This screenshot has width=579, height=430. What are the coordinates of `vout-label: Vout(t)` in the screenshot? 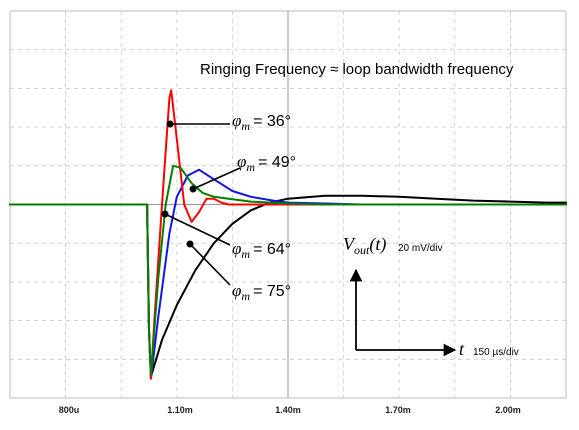 It's located at (364, 245).